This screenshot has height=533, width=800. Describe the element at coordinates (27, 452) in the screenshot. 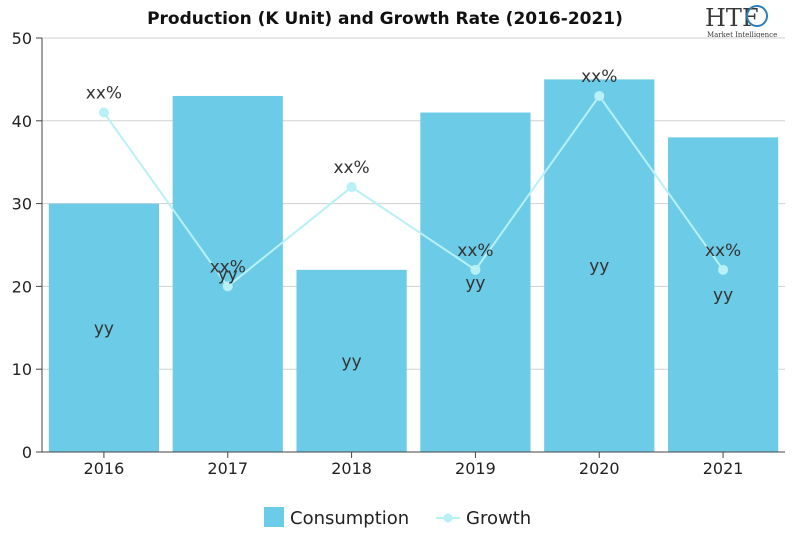

I see `y-tick-label: 0` at that location.